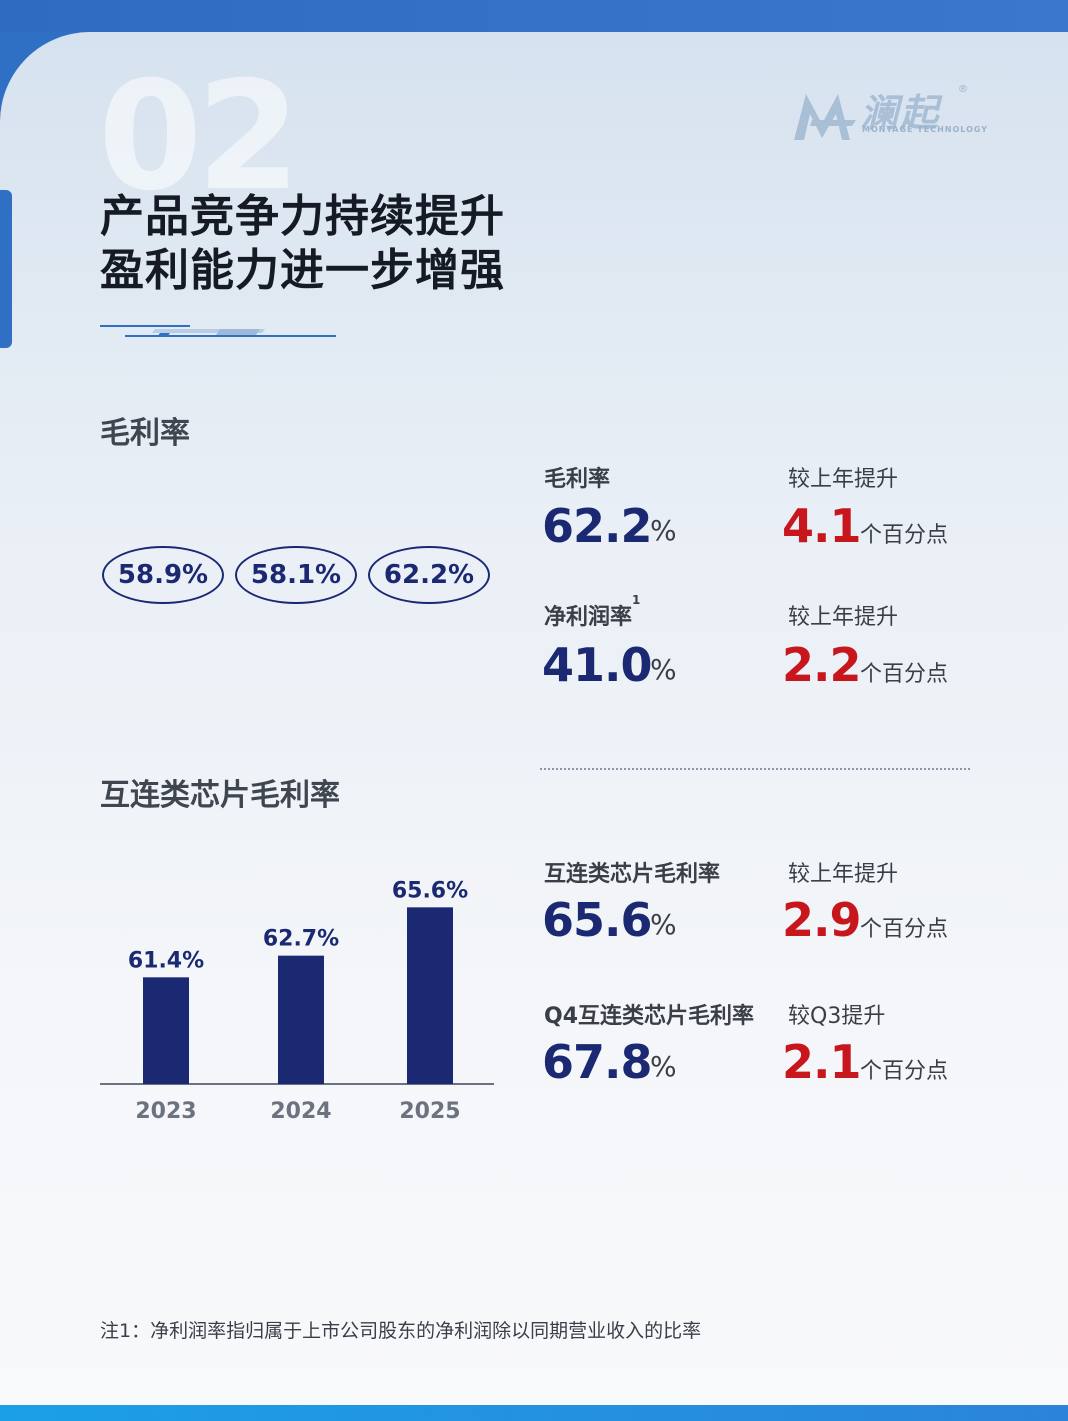  I want to click on metric-value-net-margin: 41.0, so click(597, 665).